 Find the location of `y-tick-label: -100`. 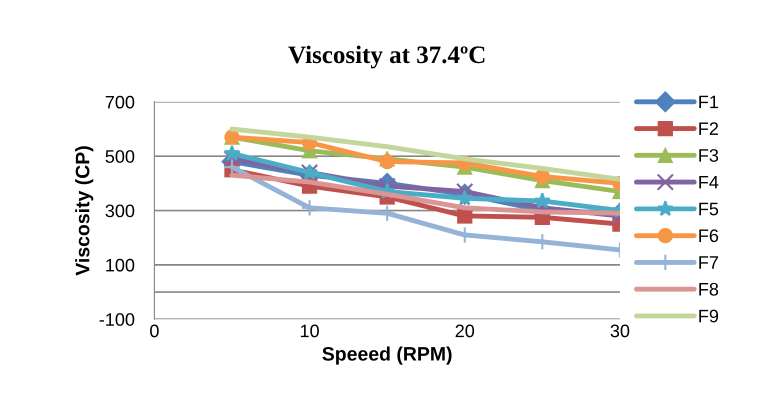

y-tick-label: -100 is located at coordinates (117, 319).